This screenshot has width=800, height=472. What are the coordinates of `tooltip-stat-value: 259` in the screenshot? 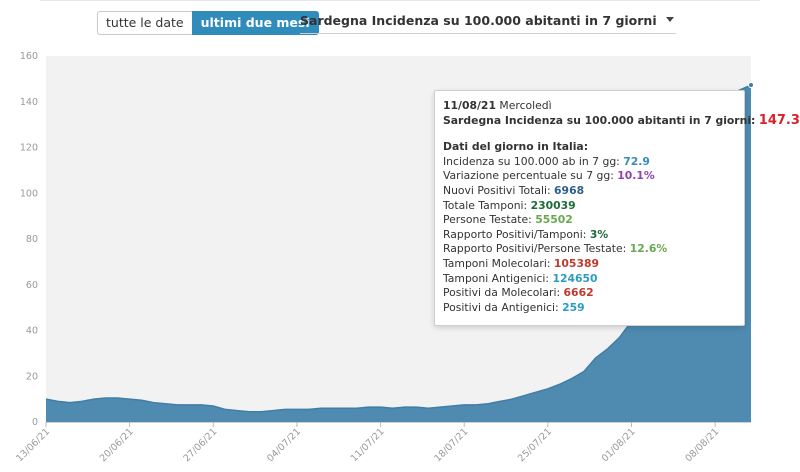 It's located at (573, 307).